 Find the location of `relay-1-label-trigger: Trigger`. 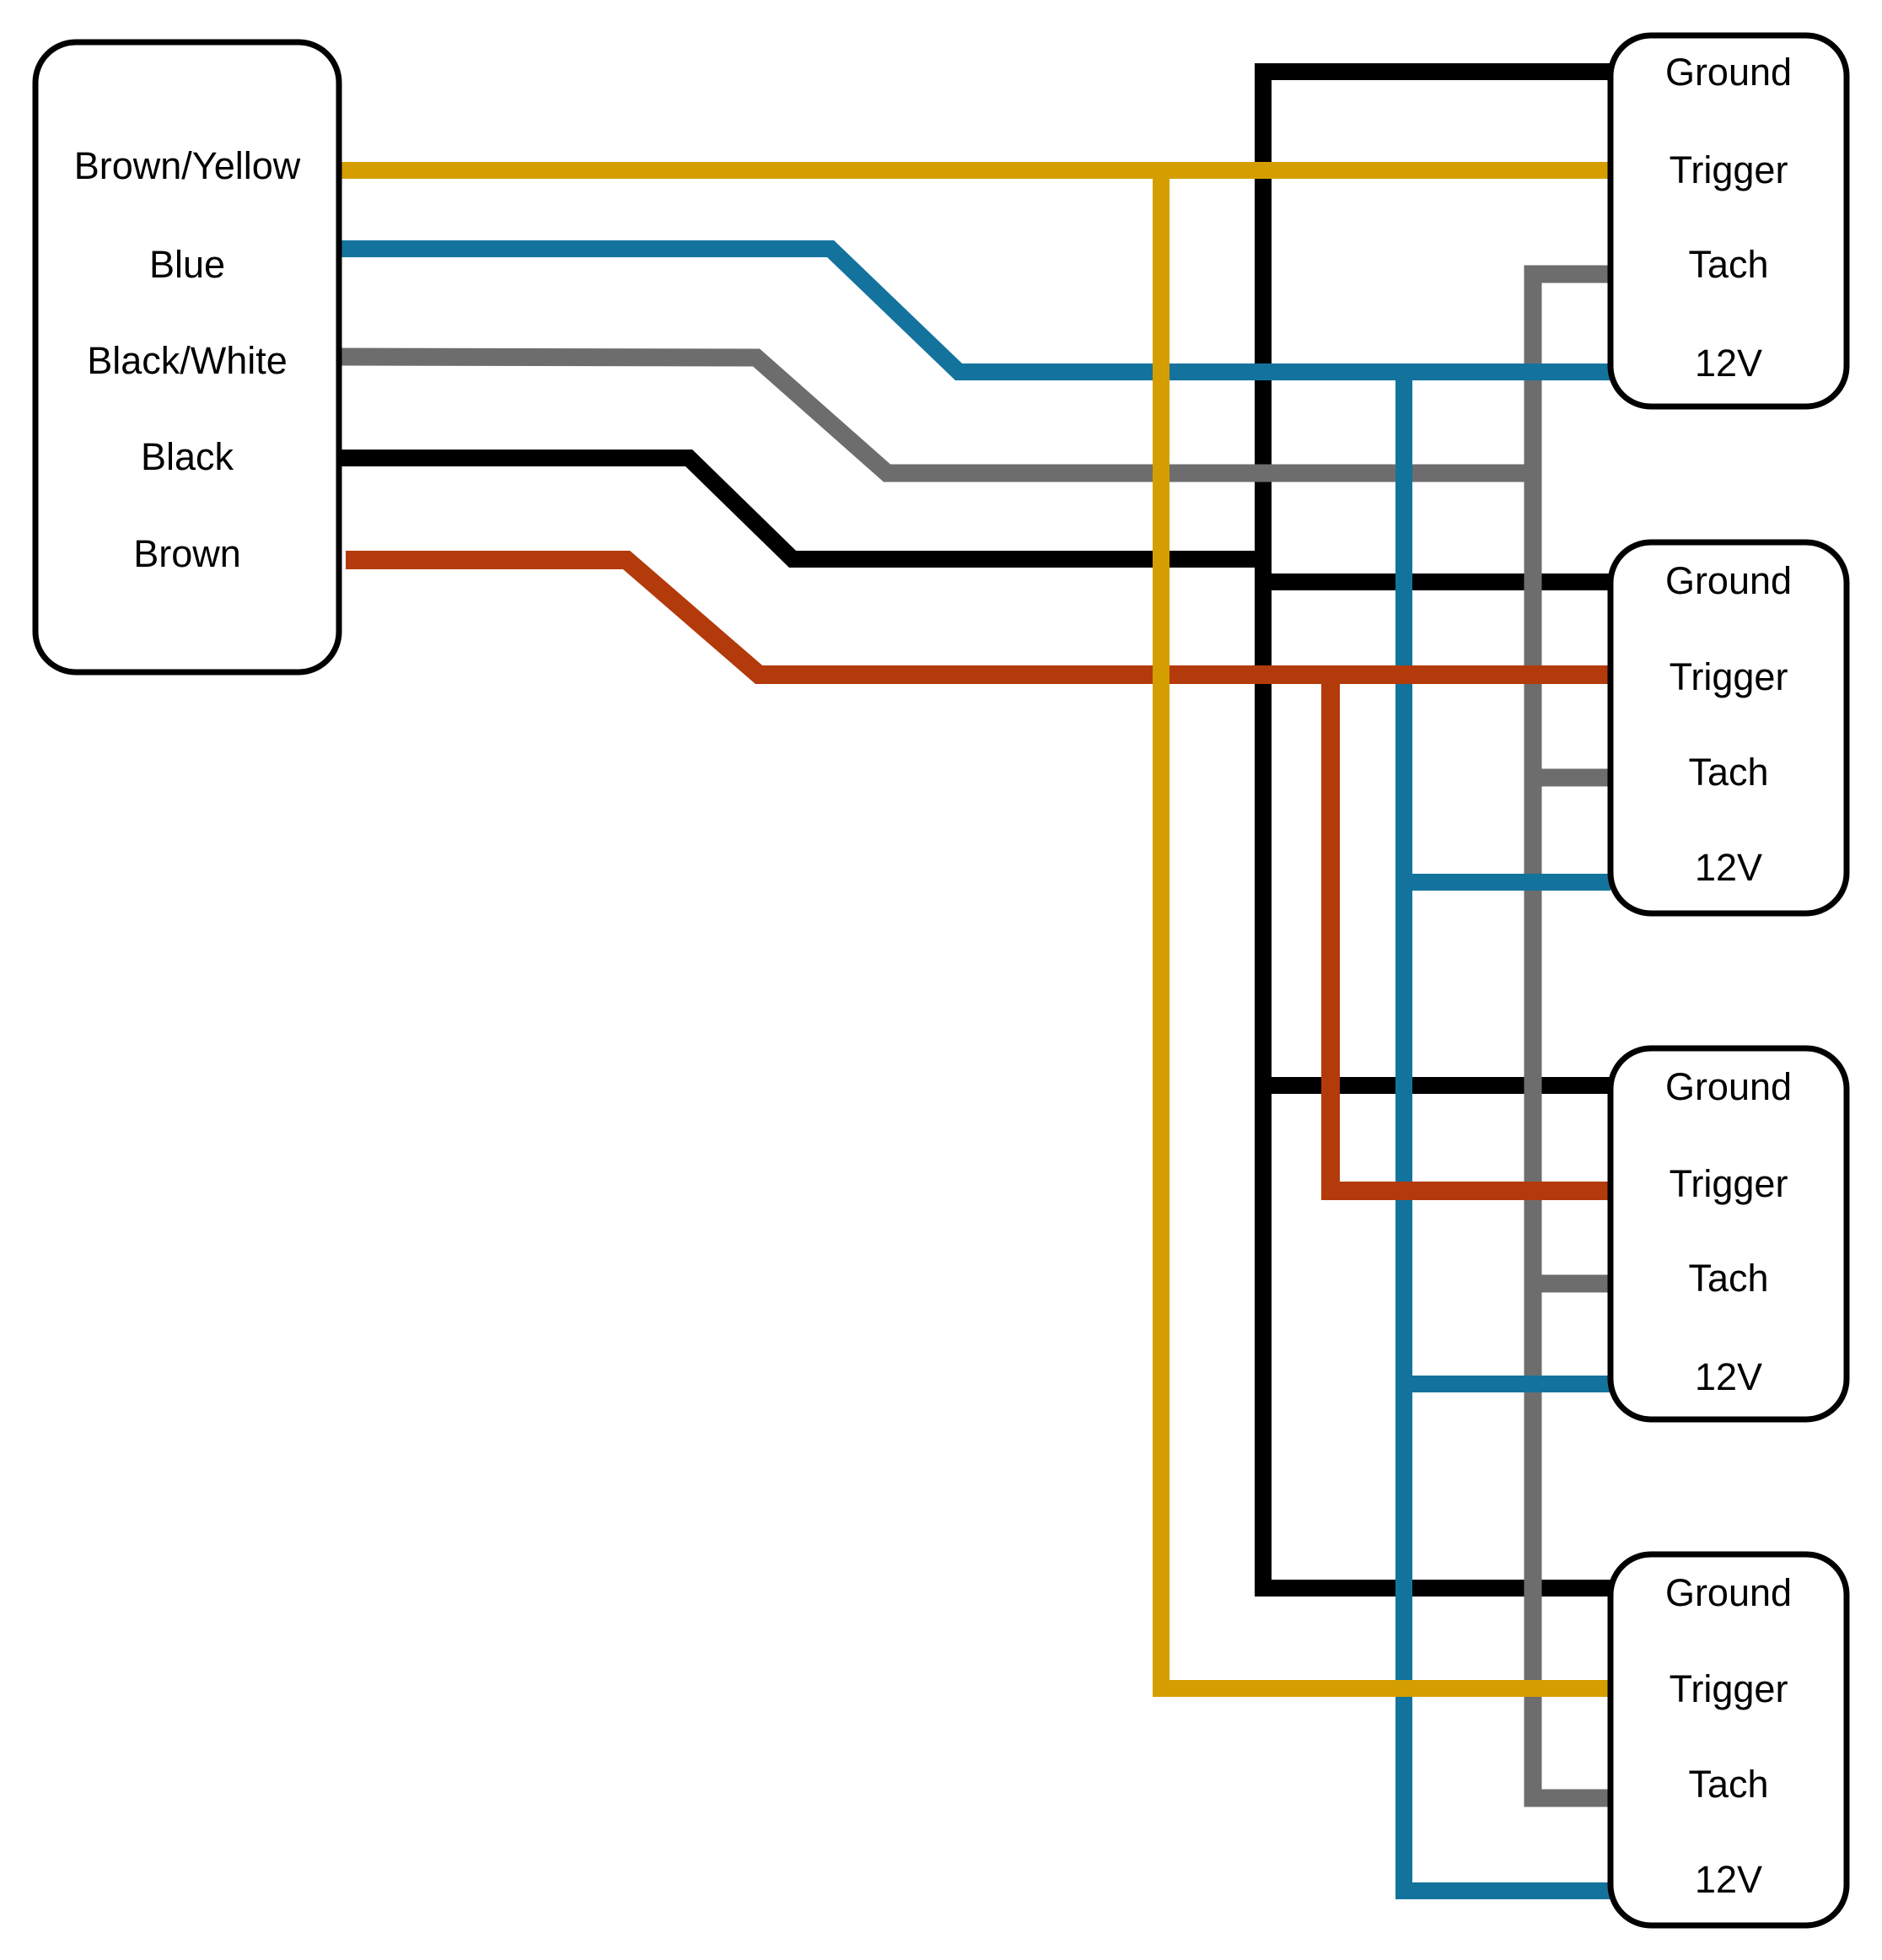

relay-1-label-trigger: Trigger is located at coordinates (1729, 169).